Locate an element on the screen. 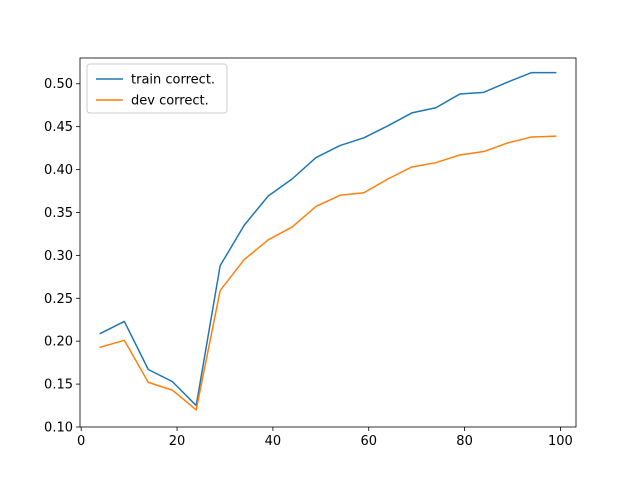  y-tick-label: 0.40 is located at coordinates (58, 170).